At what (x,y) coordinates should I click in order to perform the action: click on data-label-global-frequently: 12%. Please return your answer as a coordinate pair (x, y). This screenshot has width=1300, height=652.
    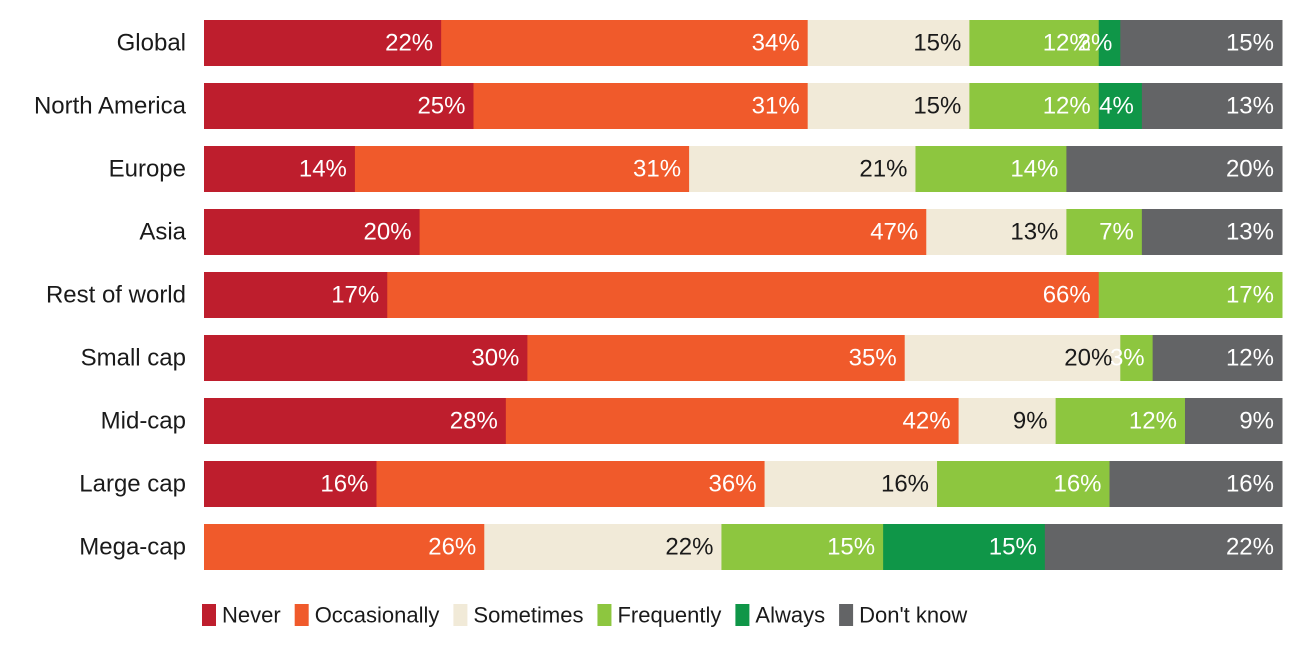
    Looking at the image, I should click on (1067, 43).